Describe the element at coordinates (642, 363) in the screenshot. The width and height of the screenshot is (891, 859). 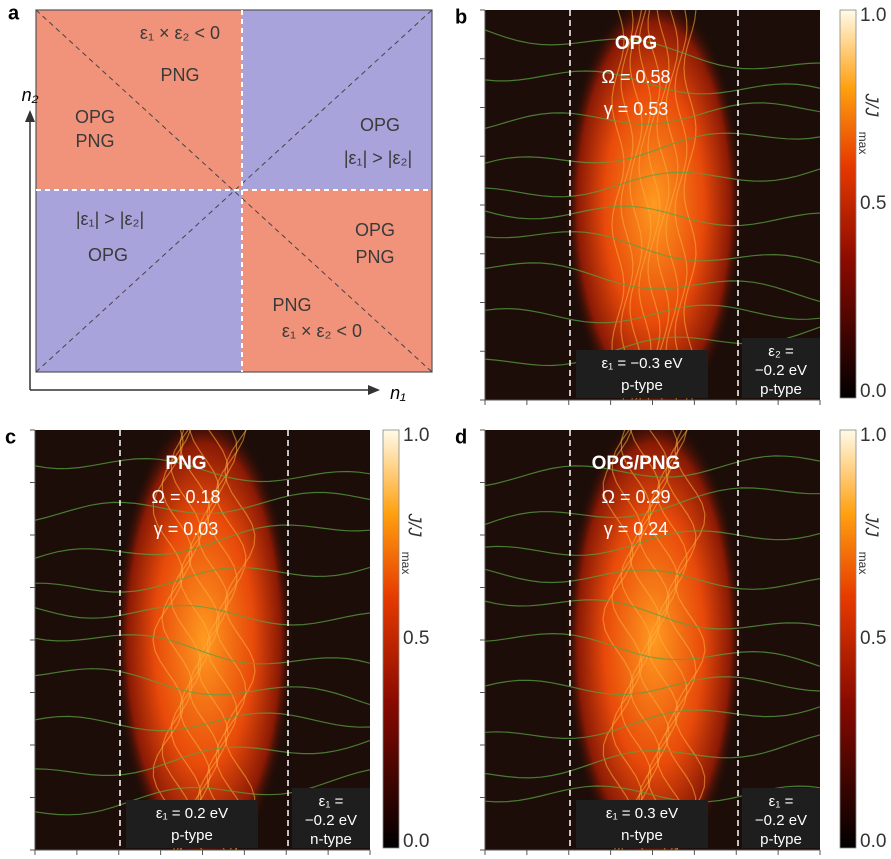
I see `lead-label: ε₁ = −0.3 eV` at that location.